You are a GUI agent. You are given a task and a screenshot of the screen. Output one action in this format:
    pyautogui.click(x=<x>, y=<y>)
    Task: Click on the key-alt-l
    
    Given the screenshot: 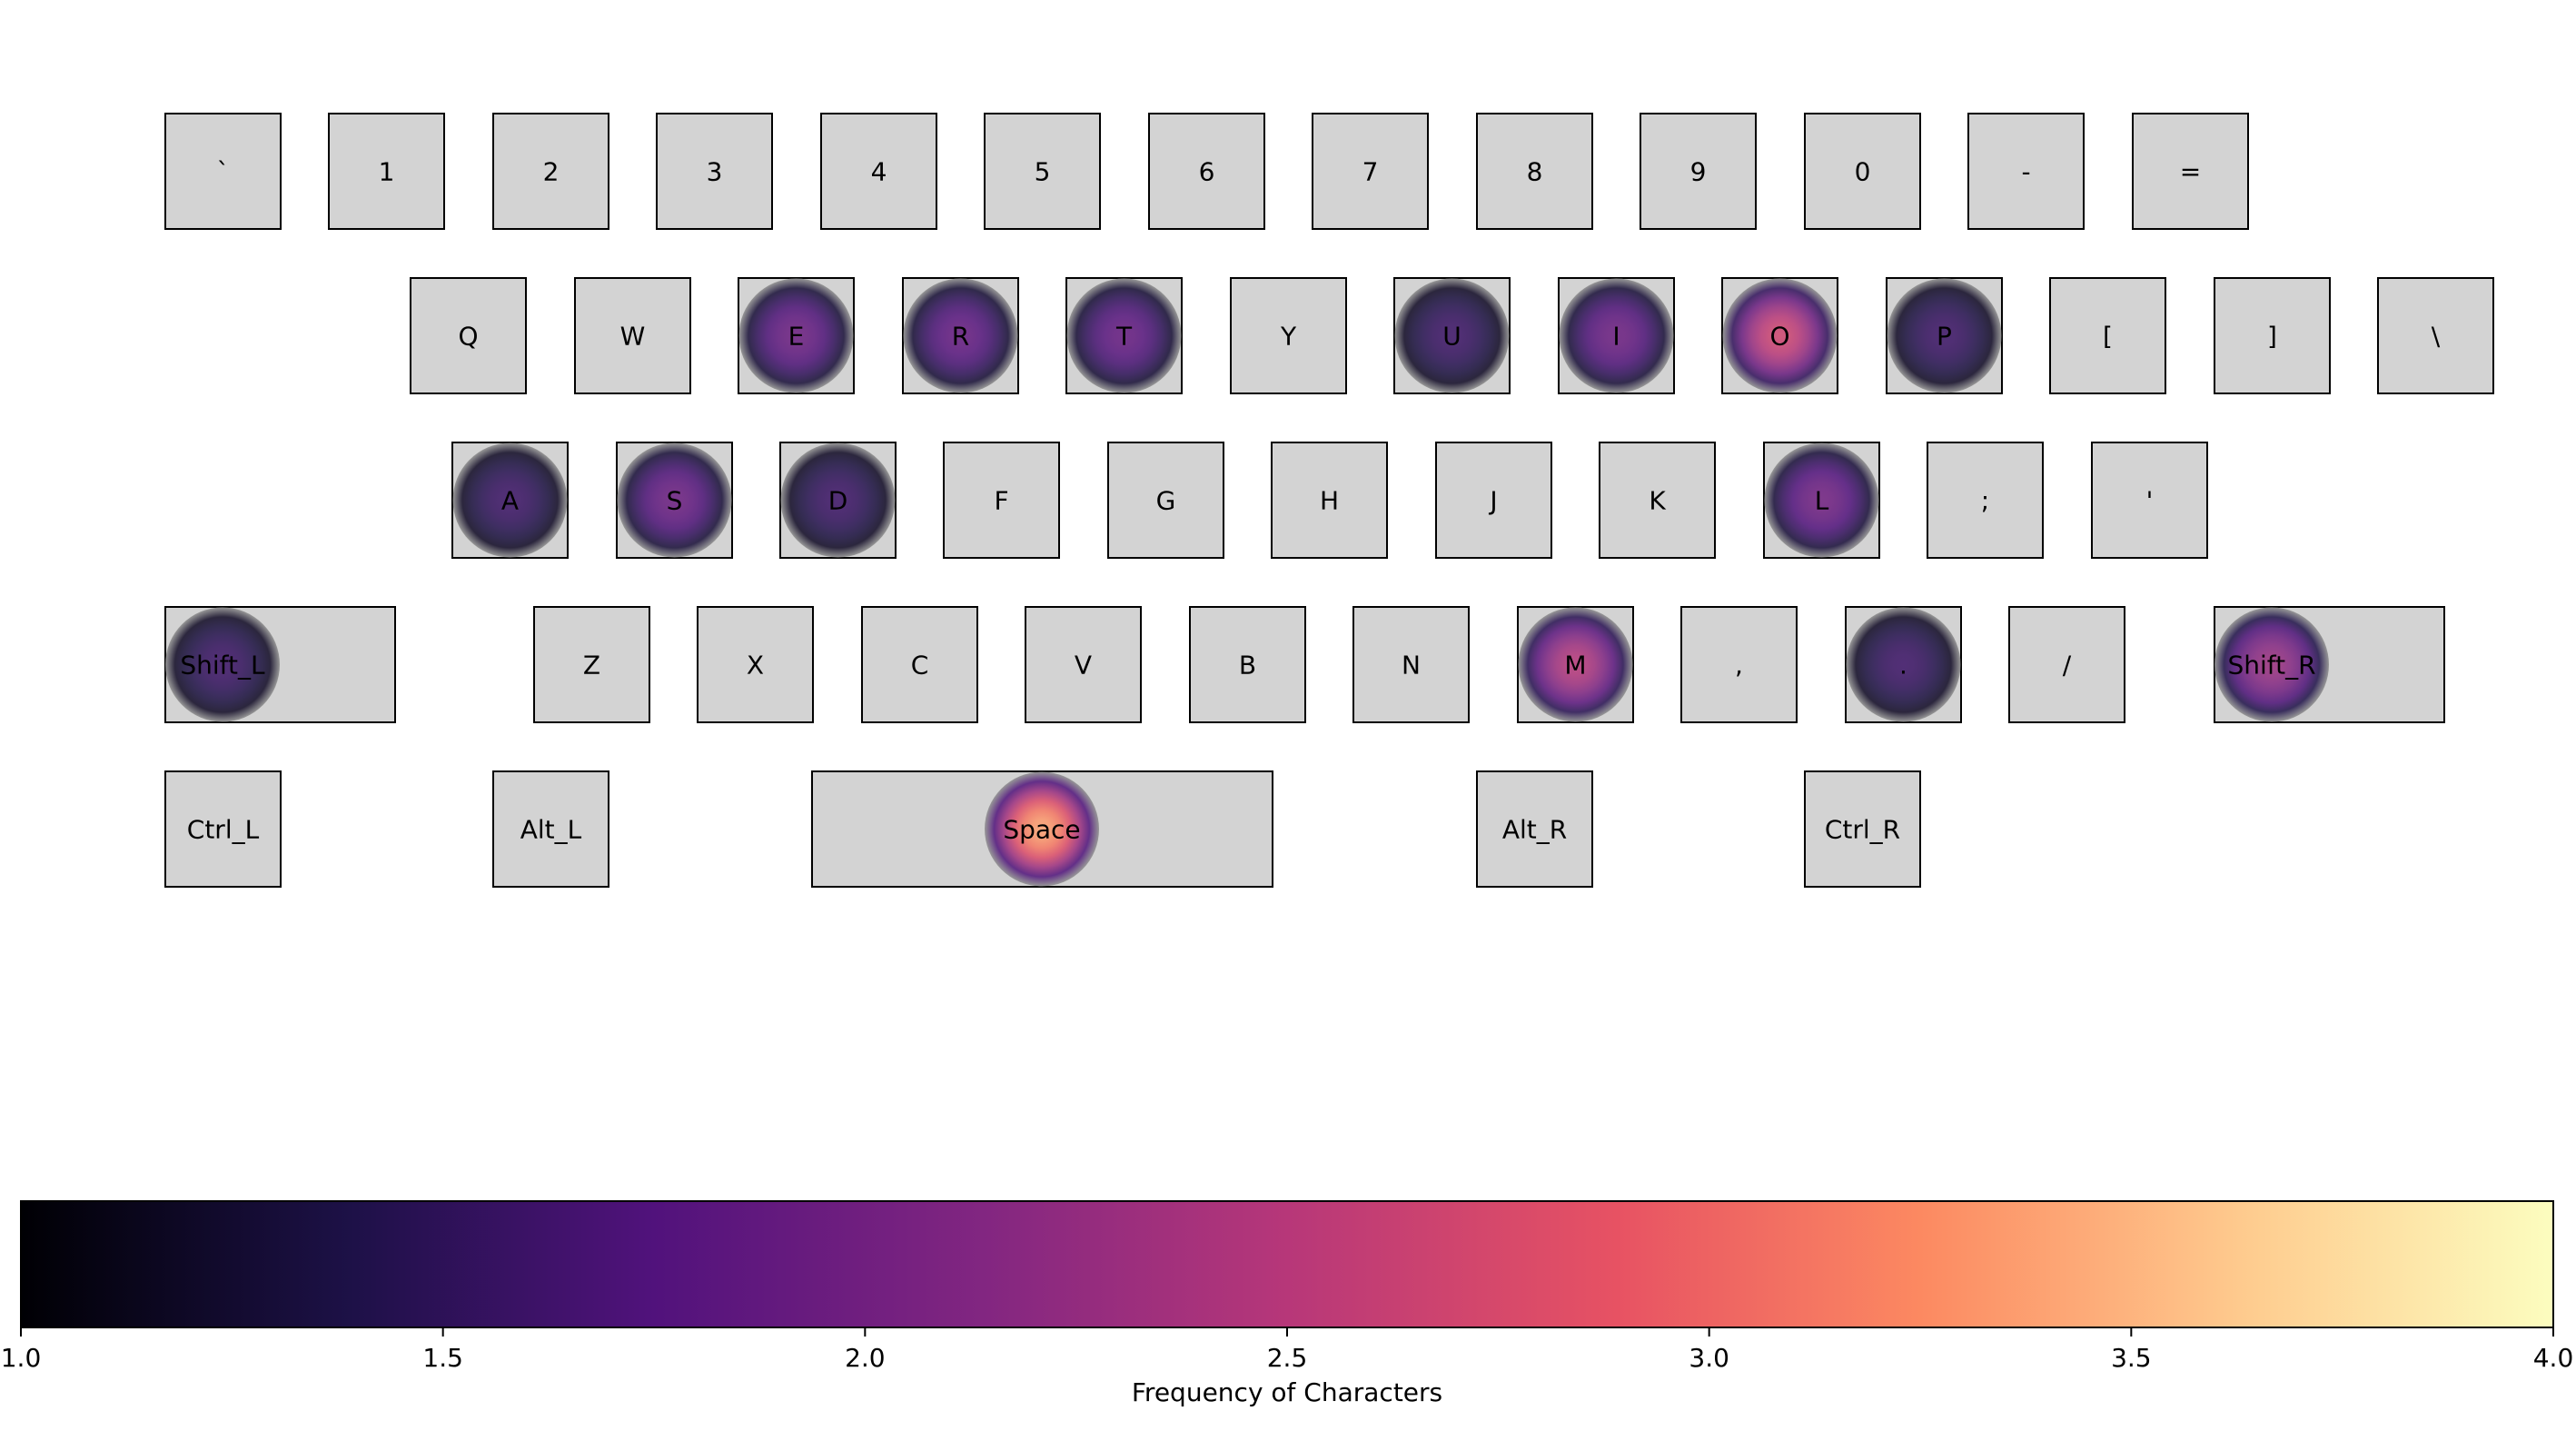 What is the action you would take?
    pyautogui.click(x=550, y=829)
    